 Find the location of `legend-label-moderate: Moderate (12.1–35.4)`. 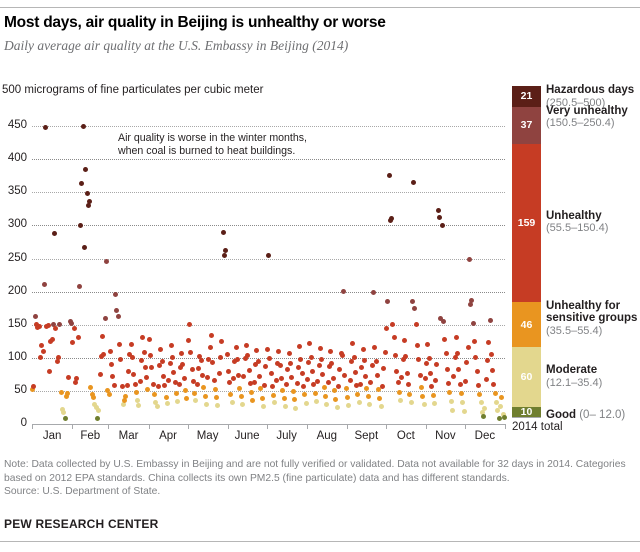

legend-label-moderate: Moderate (12.1–35.4) is located at coordinates (593, 376).